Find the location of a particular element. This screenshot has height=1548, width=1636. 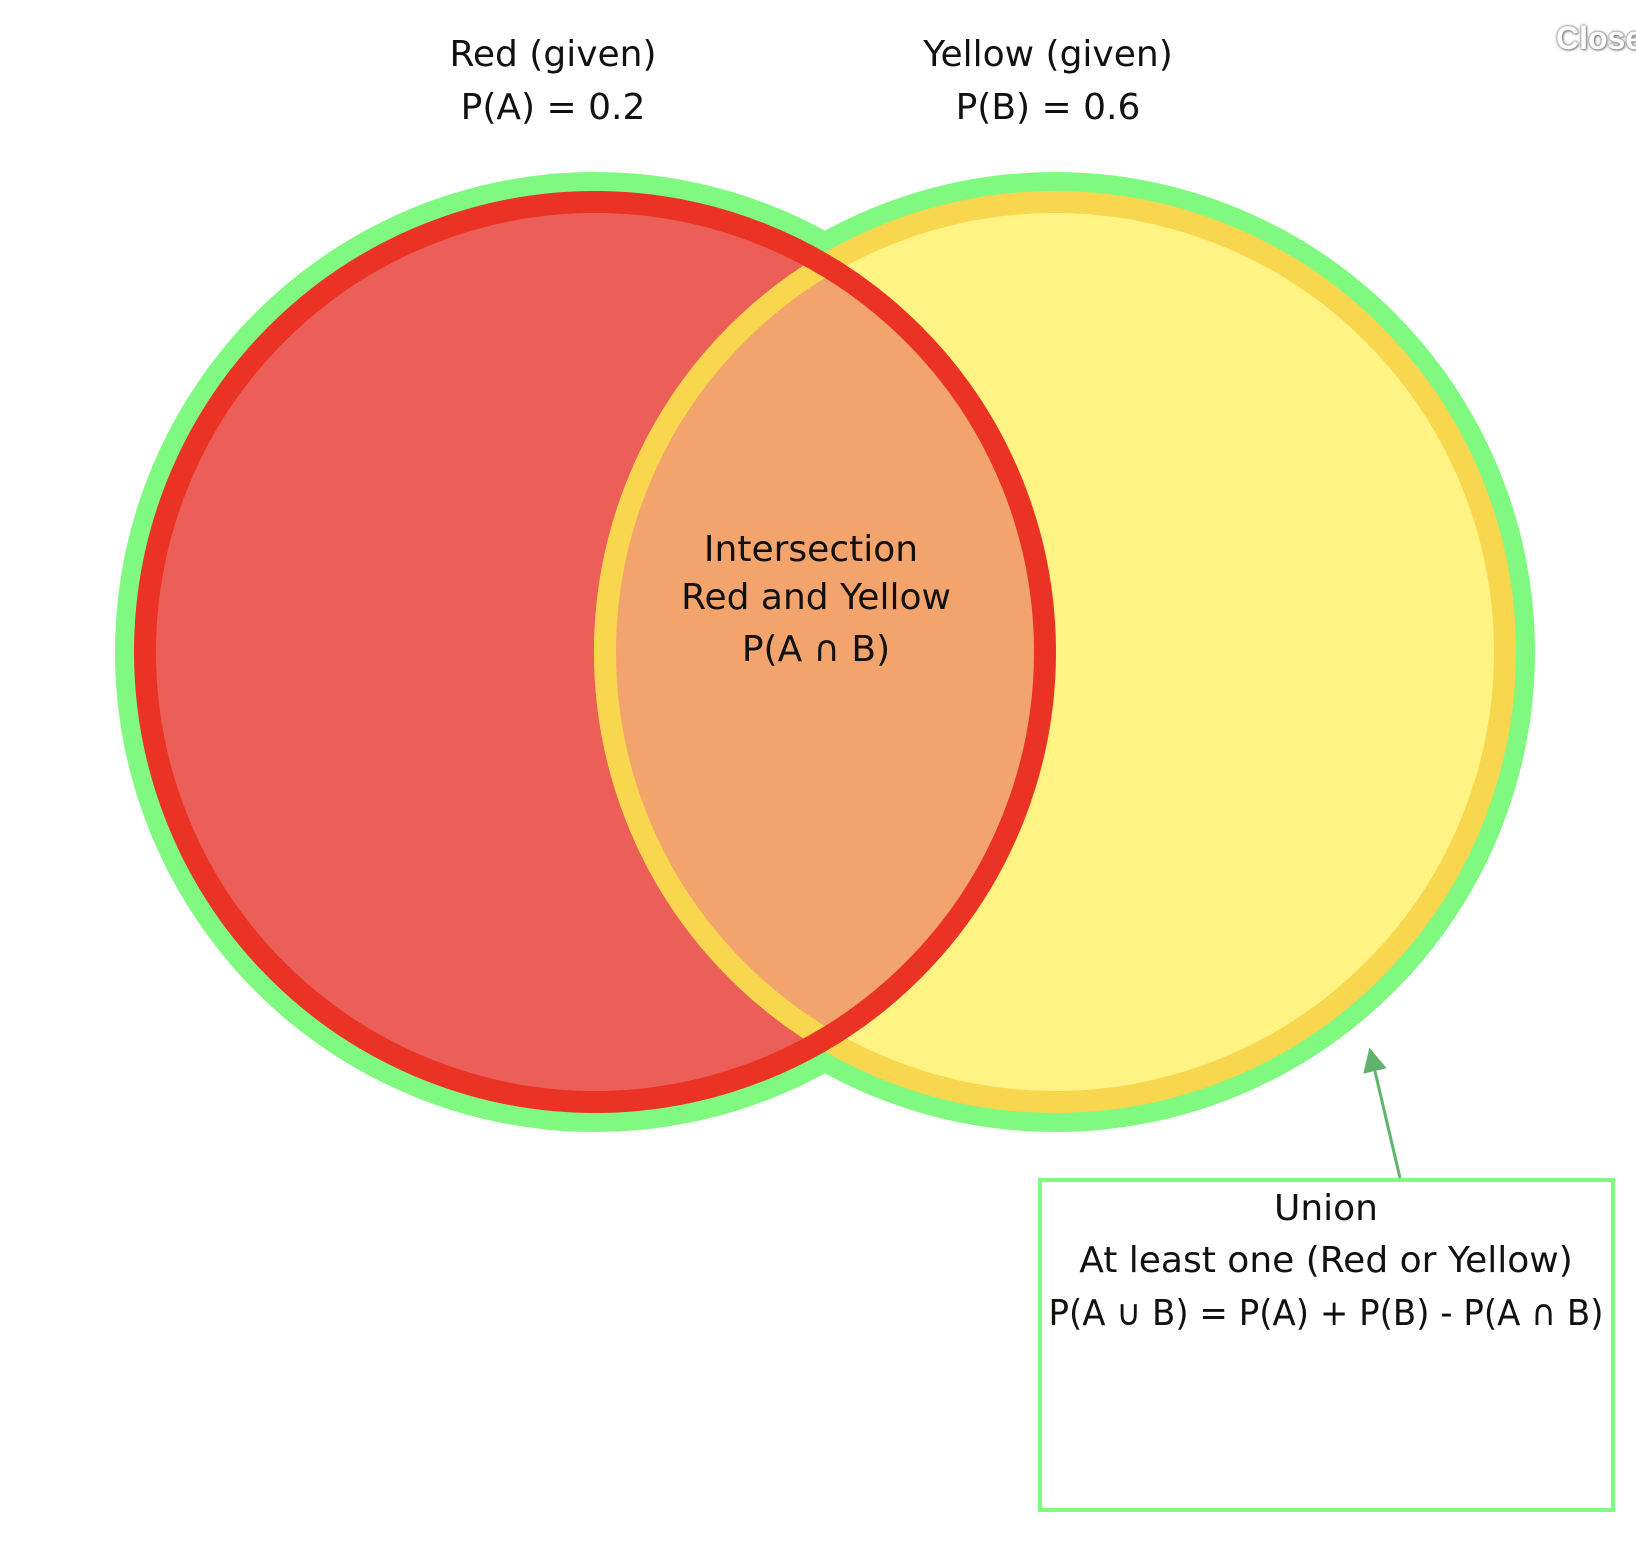

union-formula: P(A ∪ B) = P(A) + P(B) - P(A ∩ B) is located at coordinates (1326, 1313).